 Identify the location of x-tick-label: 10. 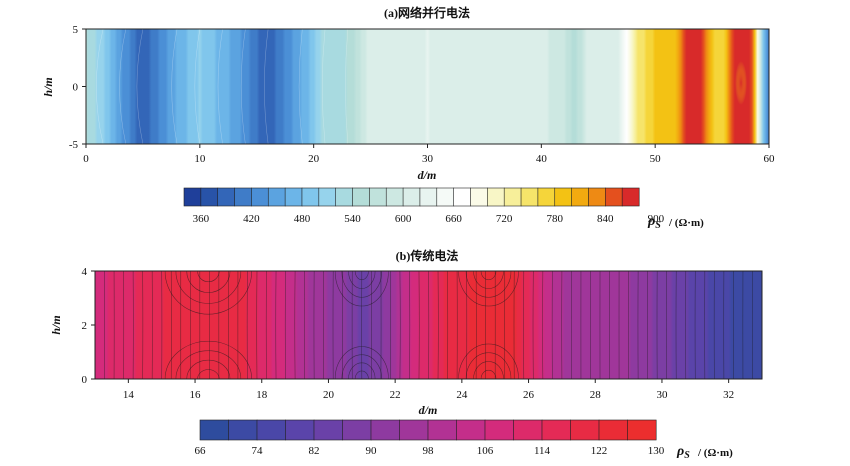
(200, 159).